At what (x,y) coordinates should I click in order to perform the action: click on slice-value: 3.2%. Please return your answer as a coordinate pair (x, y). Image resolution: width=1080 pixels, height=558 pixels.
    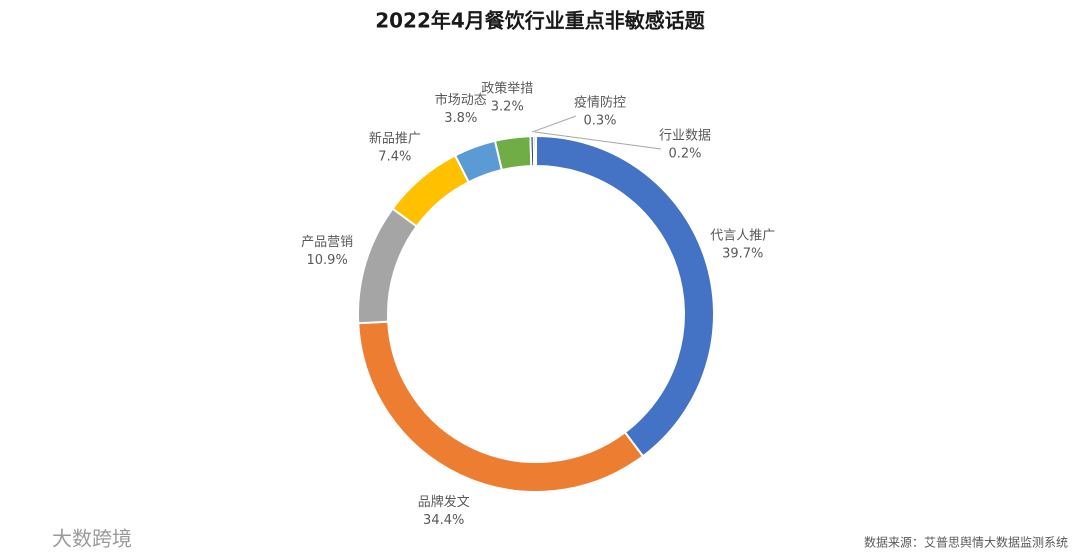
    Looking at the image, I should click on (507, 106).